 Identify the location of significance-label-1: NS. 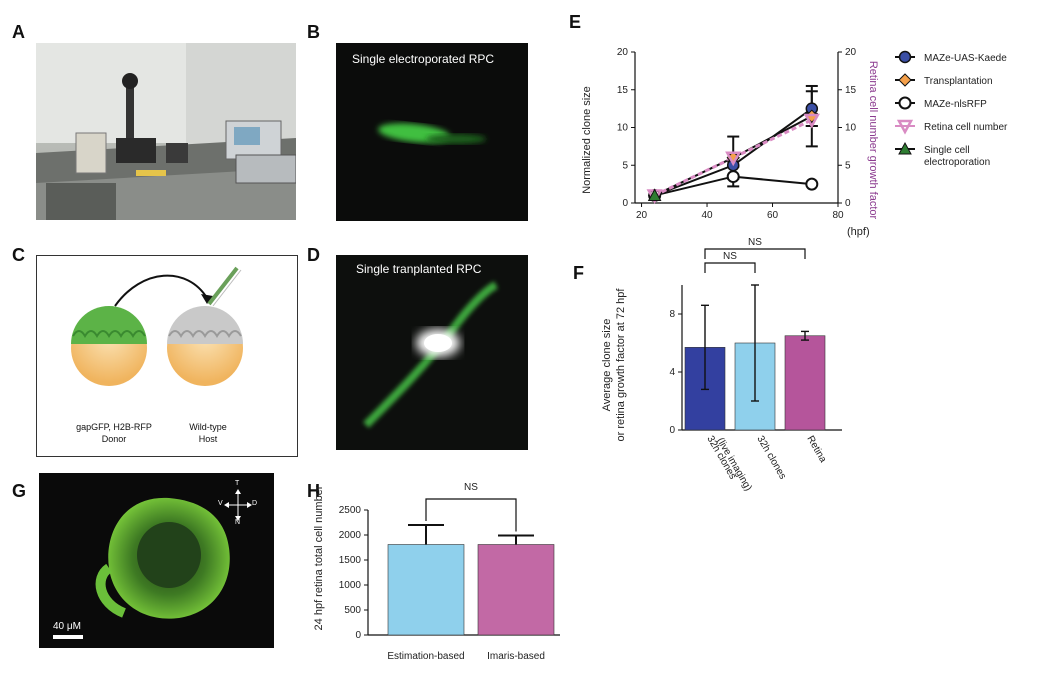
(755, 242).